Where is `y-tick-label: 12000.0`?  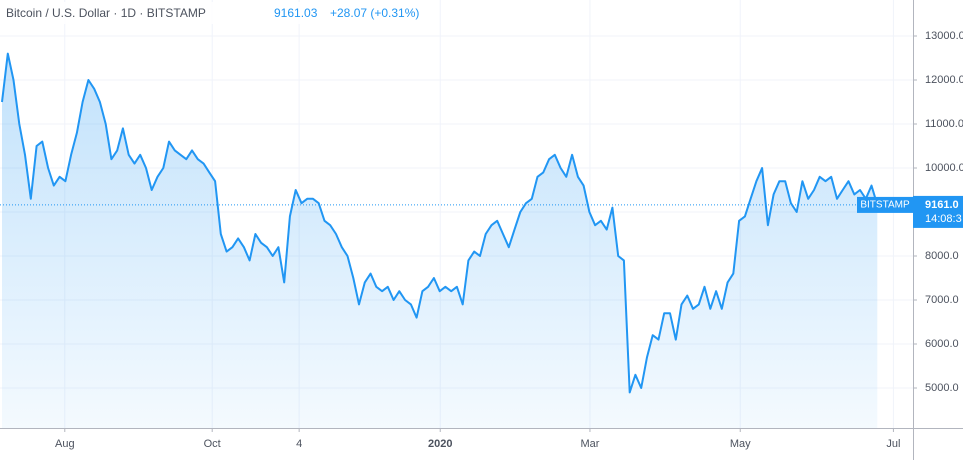 y-tick-label: 12000.0 is located at coordinates (944, 80).